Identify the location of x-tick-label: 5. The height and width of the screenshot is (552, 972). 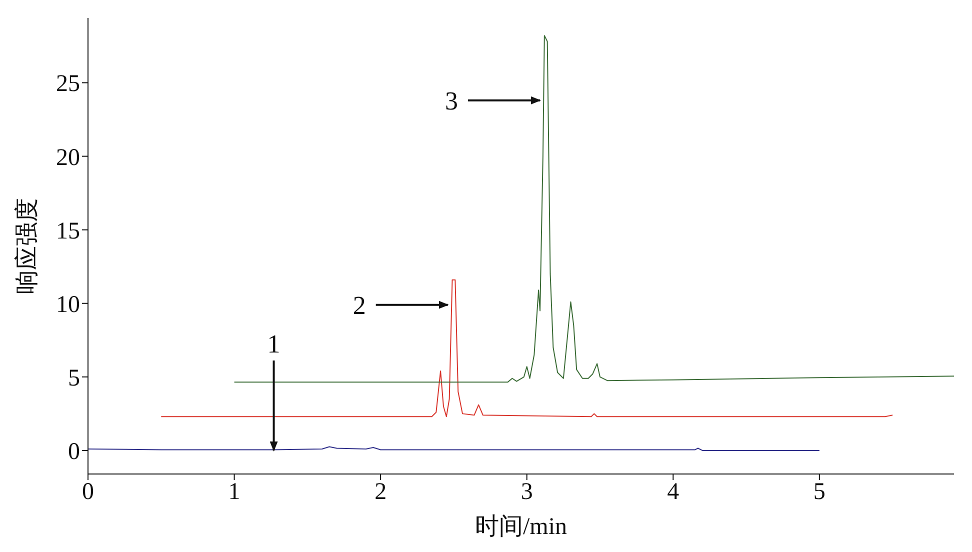
(819, 492).